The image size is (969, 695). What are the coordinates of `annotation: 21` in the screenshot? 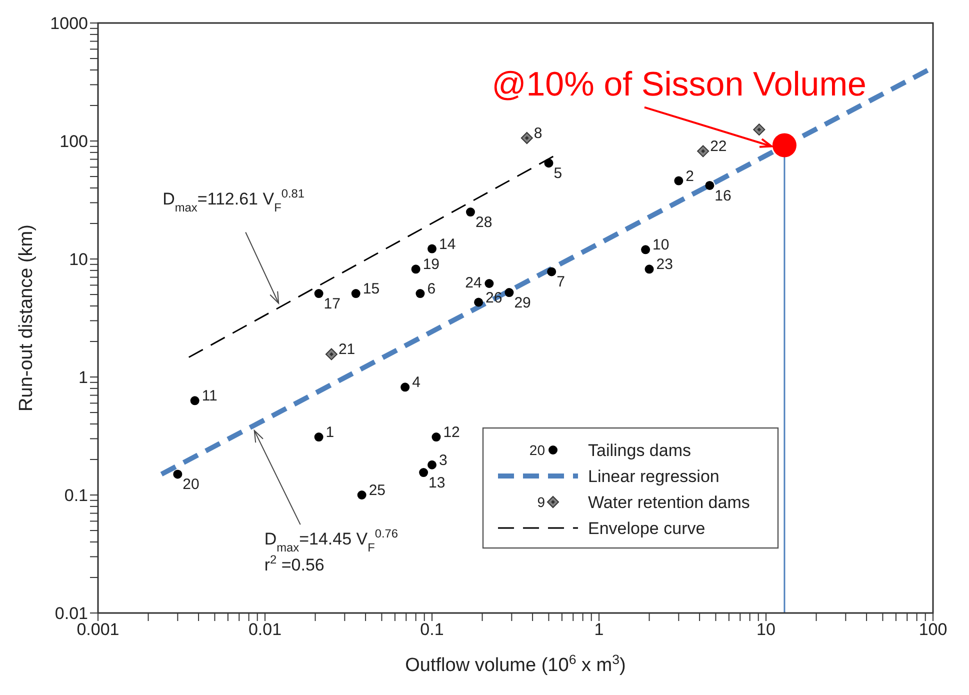 It's located at (347, 349).